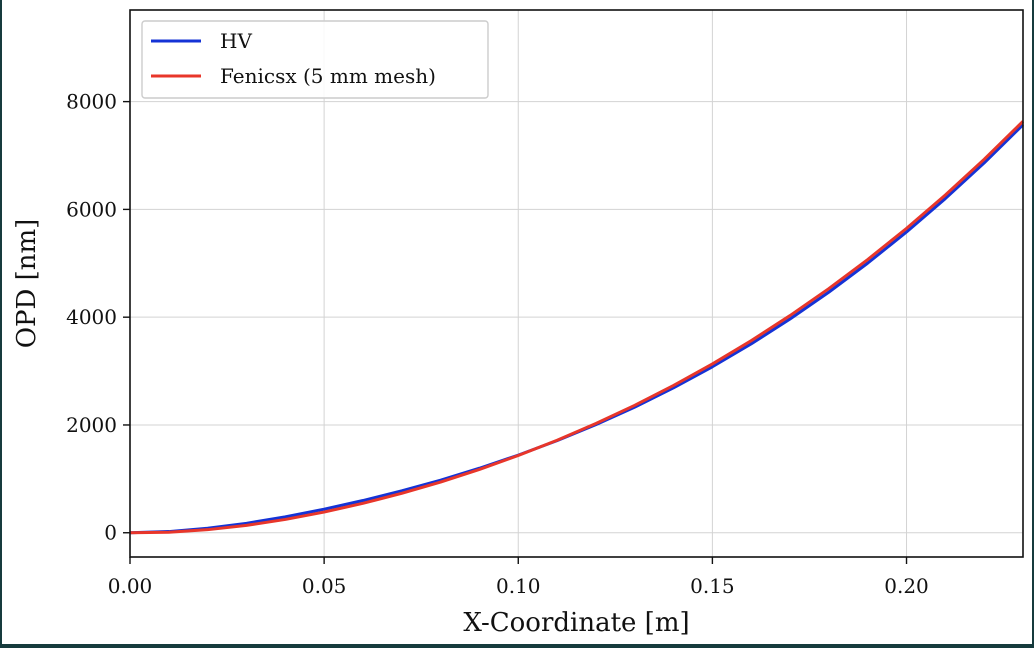 This screenshot has width=1034, height=648. Describe the element at coordinates (130, 586) in the screenshot. I see `x-tick-label: 0.00` at that location.